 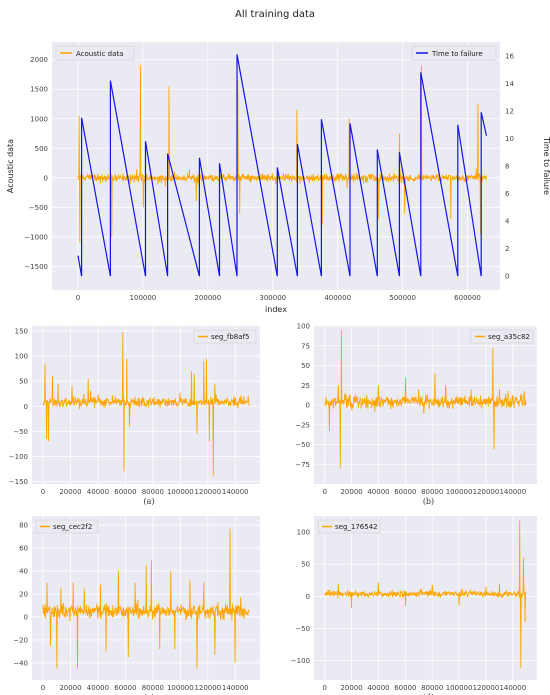 I want to click on series-line-seg_a35c82, so click(x=425, y=399).